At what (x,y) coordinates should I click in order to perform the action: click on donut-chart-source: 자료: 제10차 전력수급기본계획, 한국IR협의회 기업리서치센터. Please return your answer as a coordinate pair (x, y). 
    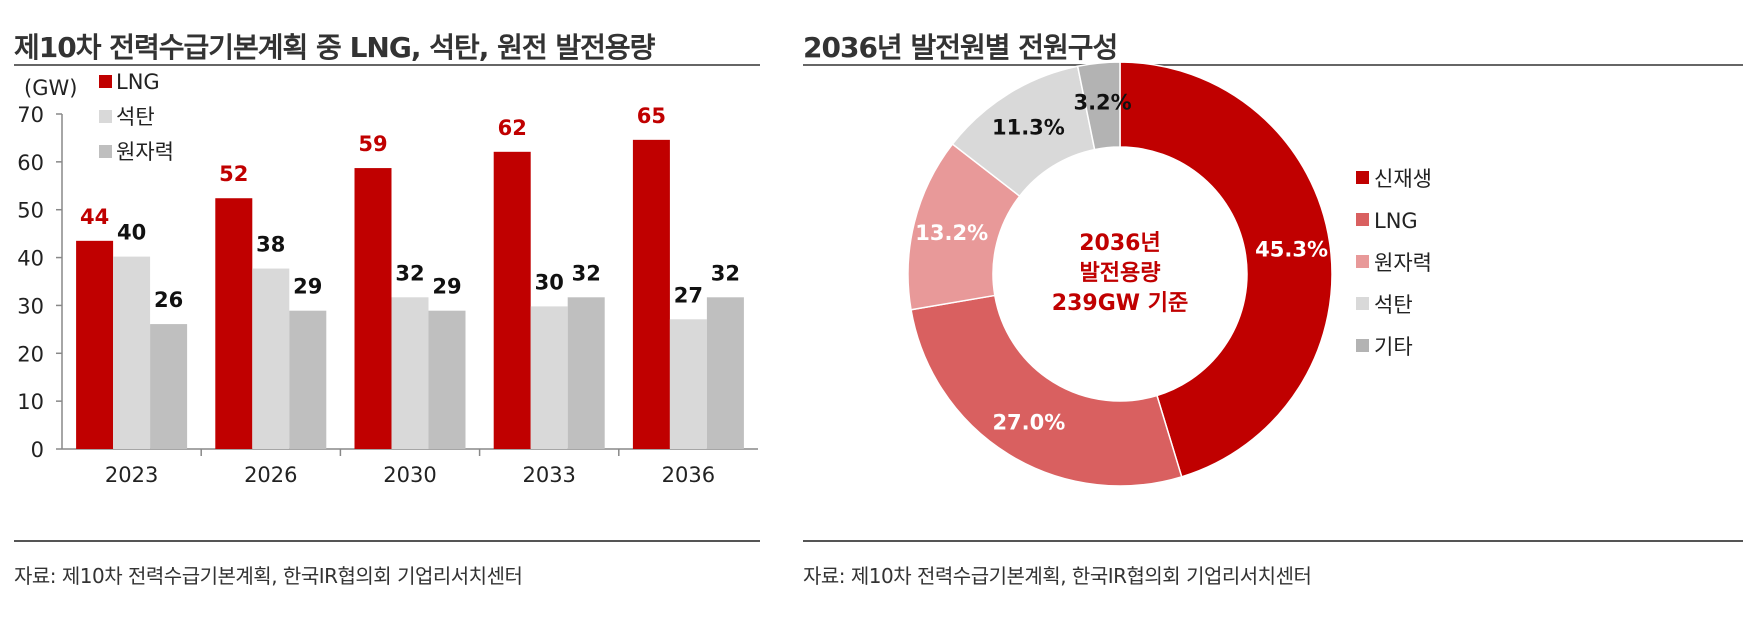
    Looking at the image, I should click on (1057, 576).